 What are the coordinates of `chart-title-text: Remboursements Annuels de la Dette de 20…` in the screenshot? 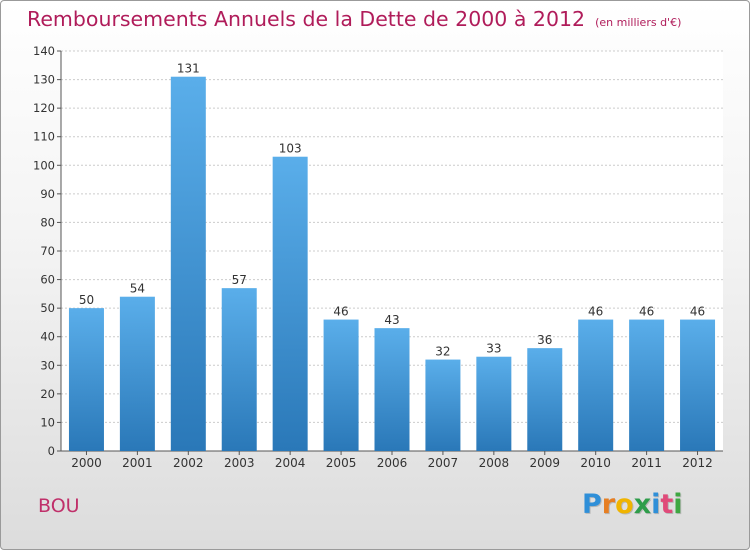 It's located at (306, 19).